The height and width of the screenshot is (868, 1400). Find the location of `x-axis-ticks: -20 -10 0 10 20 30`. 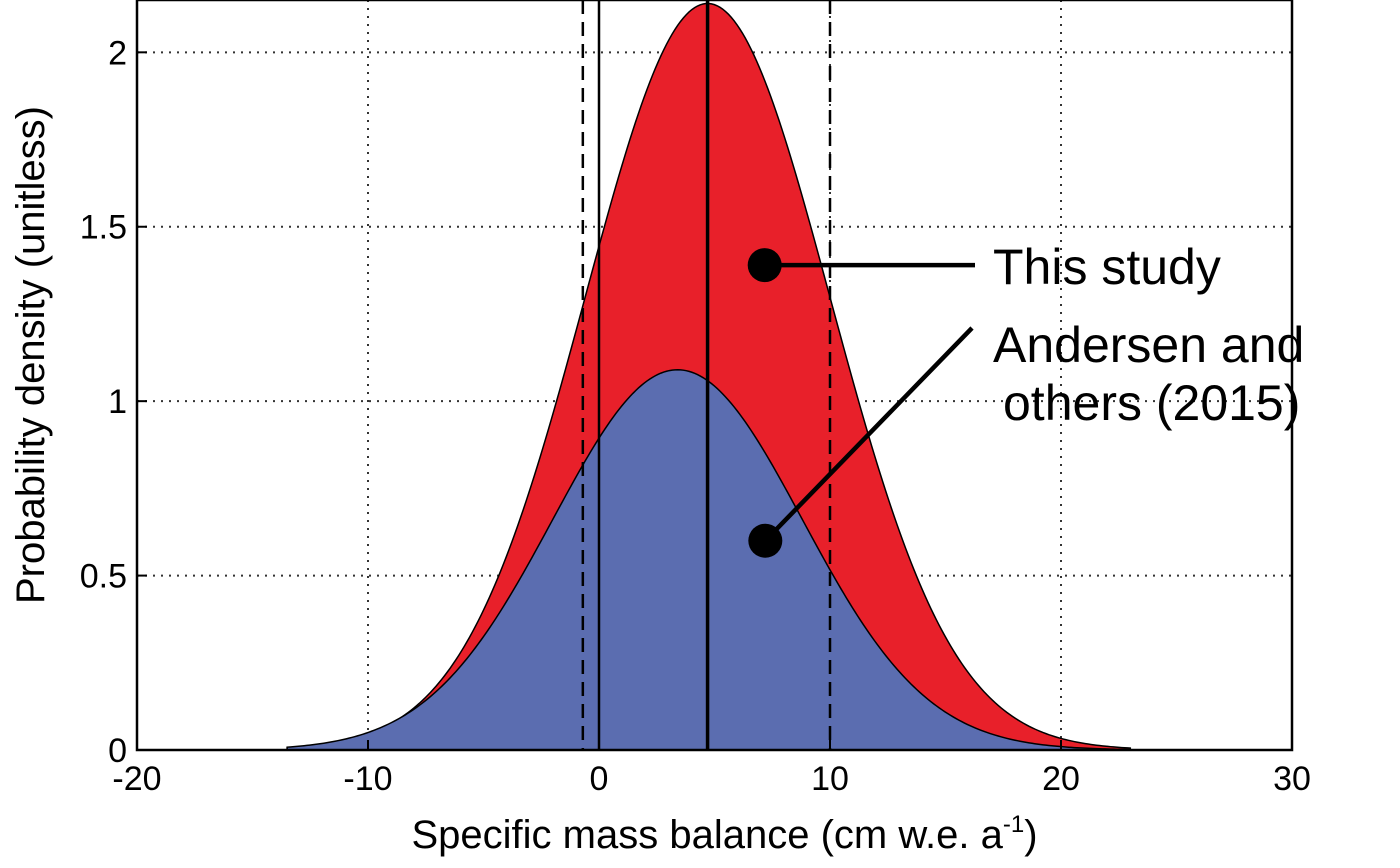

x-axis-ticks: -20 -10 0 10 20 30 is located at coordinates (711, 769).